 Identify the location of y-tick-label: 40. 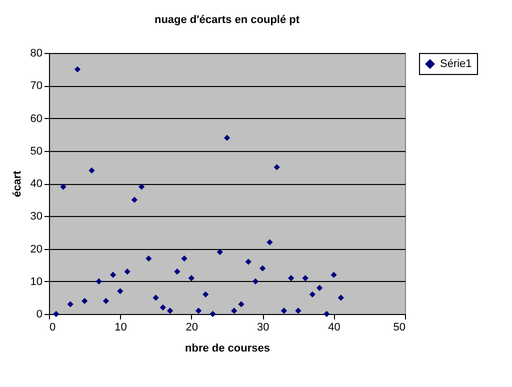
(36, 184).